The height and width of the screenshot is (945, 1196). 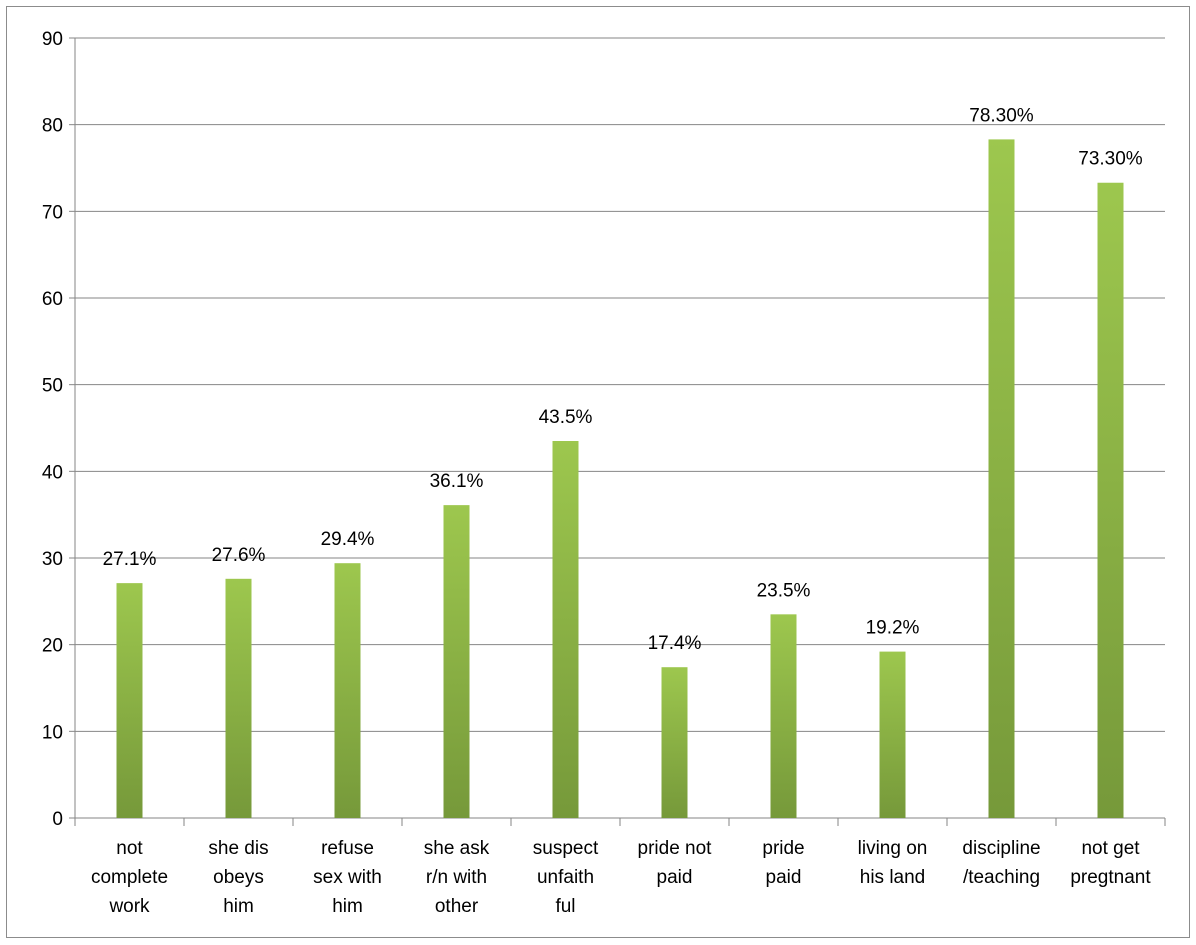 What do you see at coordinates (457, 481) in the screenshot?
I see `data-label: 36.1%` at bounding box center [457, 481].